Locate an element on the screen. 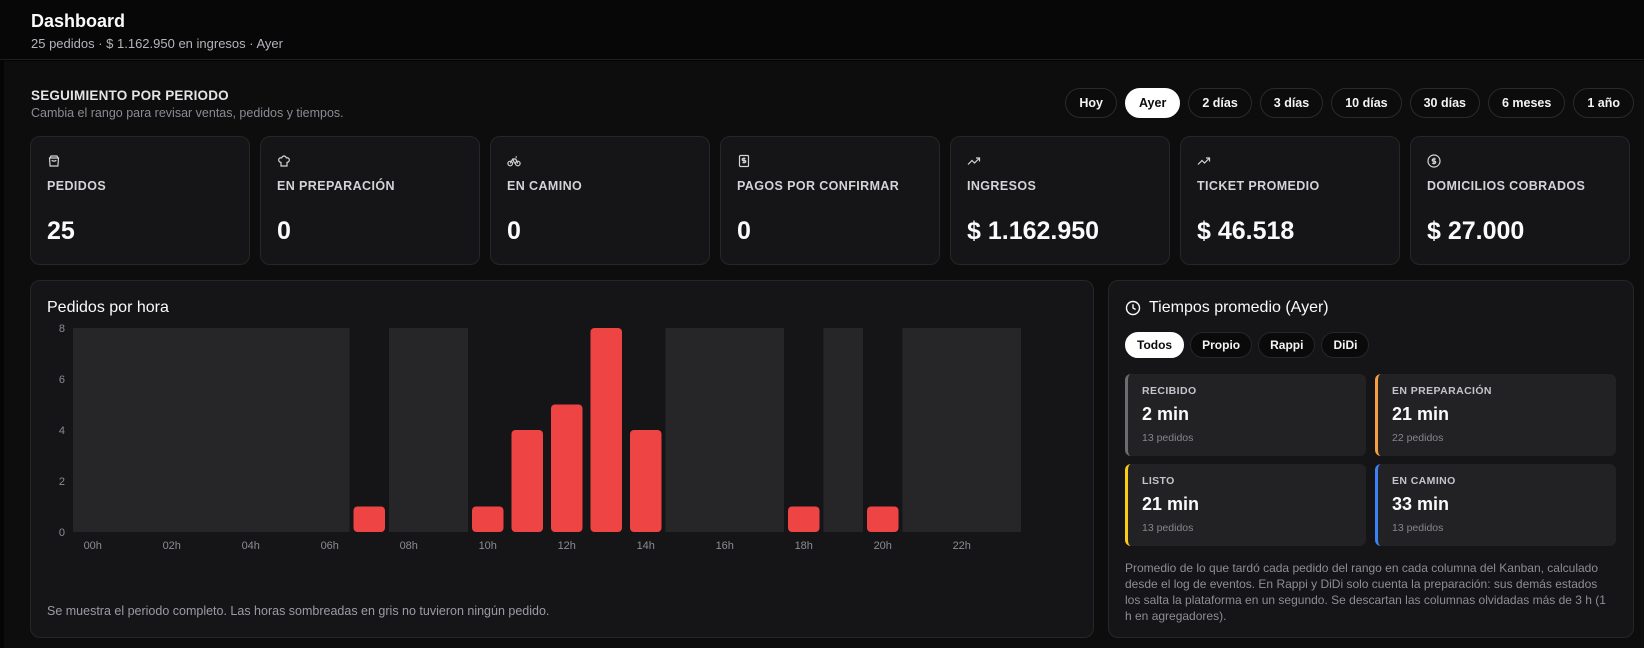 This screenshot has width=1644, height=648. range-2-dias-button: 2 días is located at coordinates (1220, 103).